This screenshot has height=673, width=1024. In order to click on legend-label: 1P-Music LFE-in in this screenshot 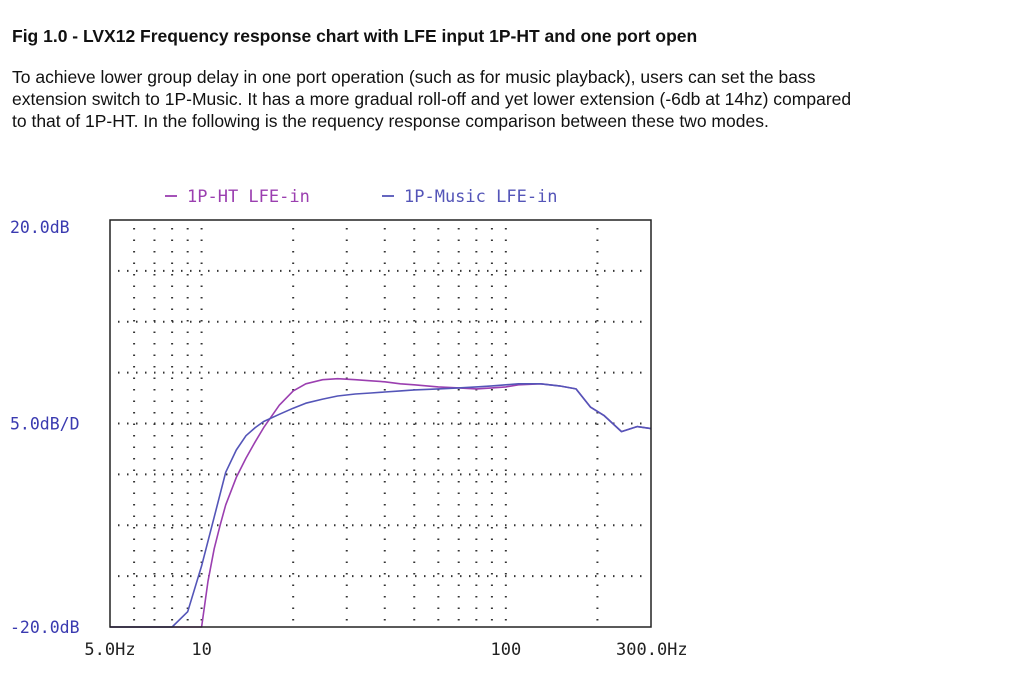, I will do `click(481, 197)`.